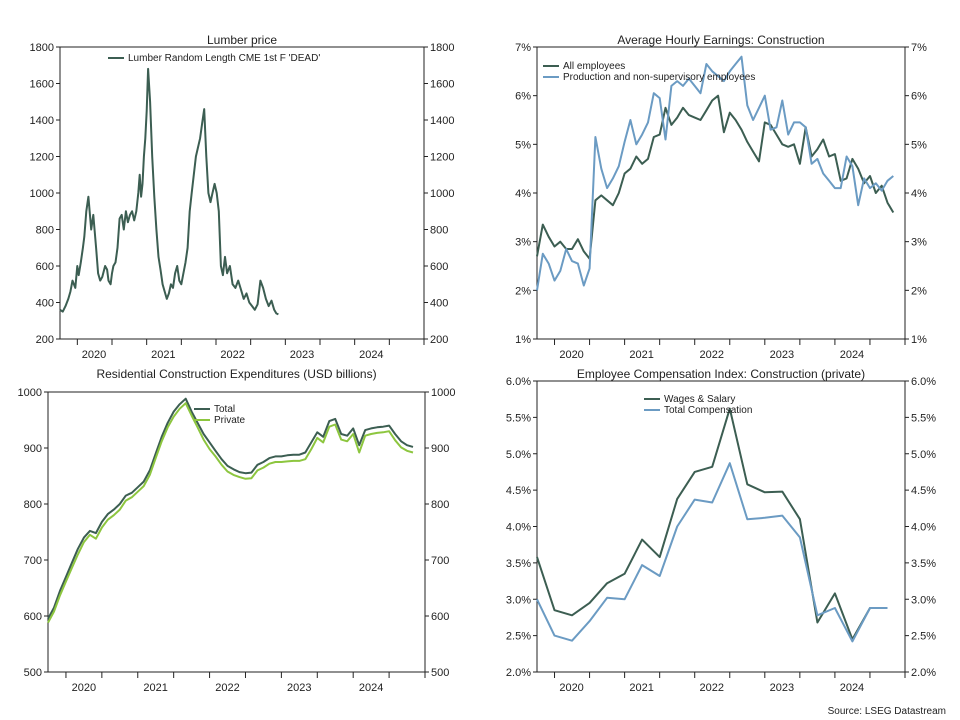  Describe the element at coordinates (523, 291) in the screenshot. I see `y-tick-label-left: 2%` at that location.